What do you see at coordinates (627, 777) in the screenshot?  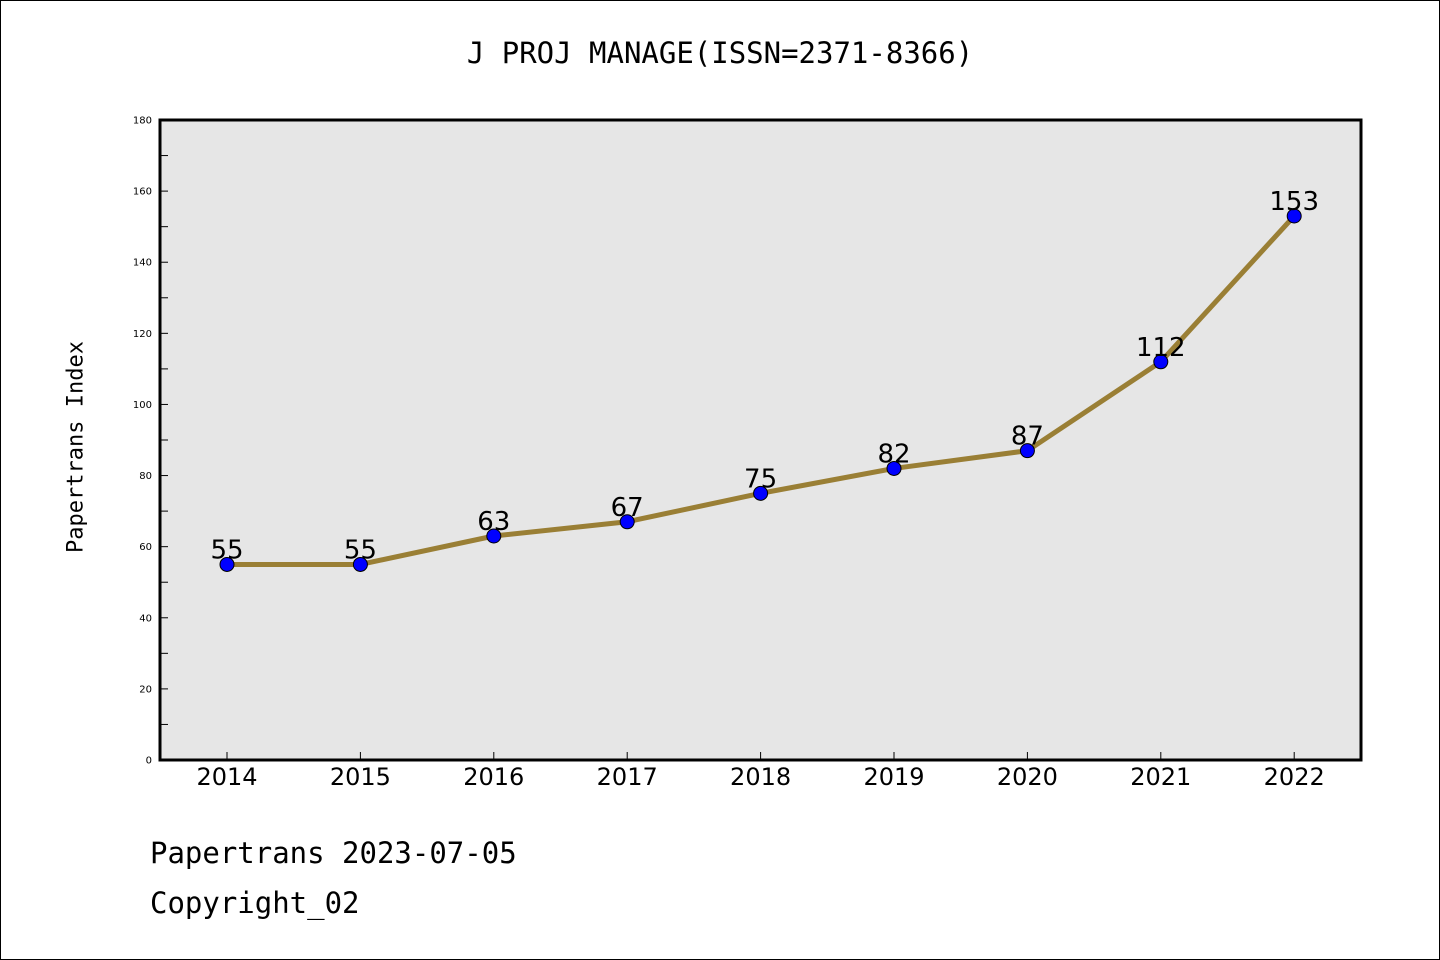 I see `x-tick-label: 2017` at bounding box center [627, 777].